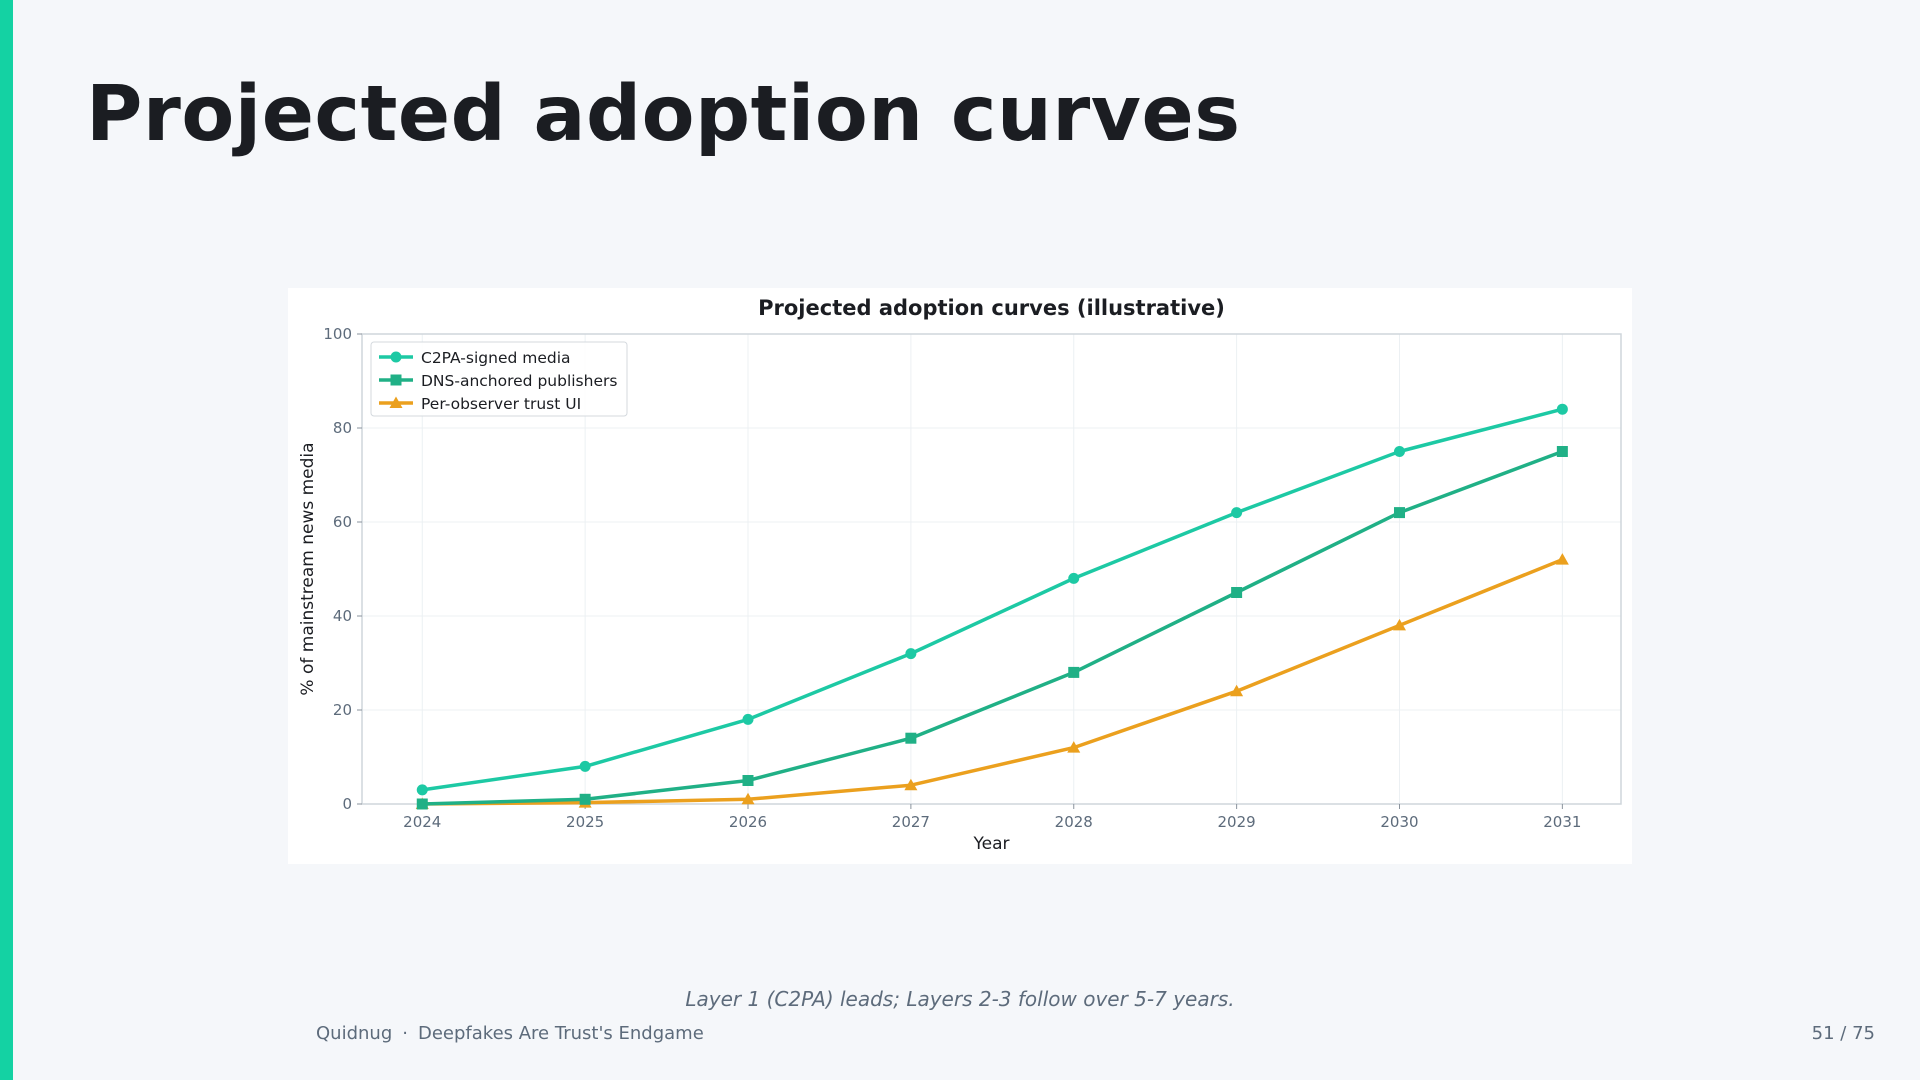 The image size is (1920, 1080). I want to click on x-axis-label: Year, so click(991, 844).